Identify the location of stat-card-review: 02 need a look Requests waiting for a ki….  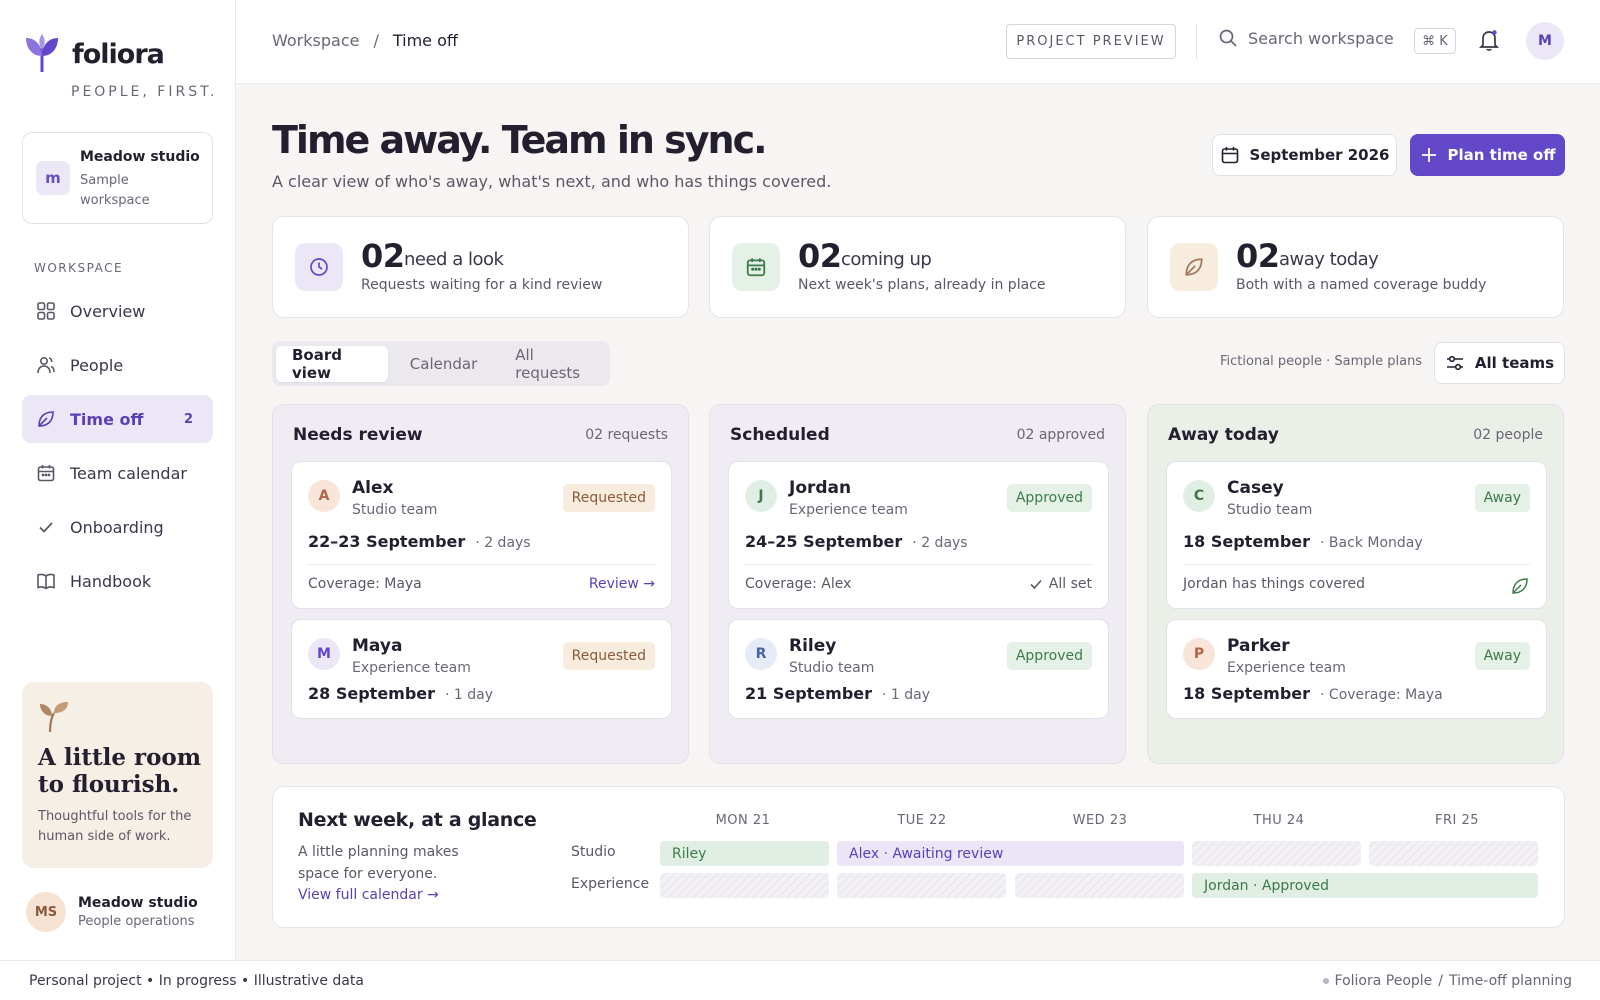
(480, 267).